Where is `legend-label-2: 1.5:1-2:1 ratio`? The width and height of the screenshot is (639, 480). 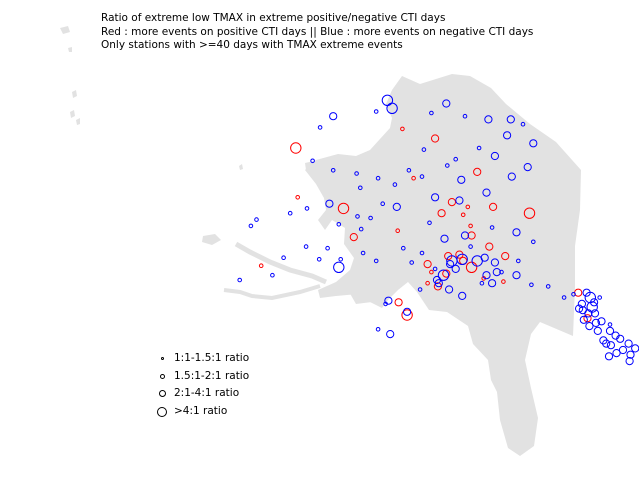
legend-label-2: 1.5:1-2:1 ratio is located at coordinates (212, 375).